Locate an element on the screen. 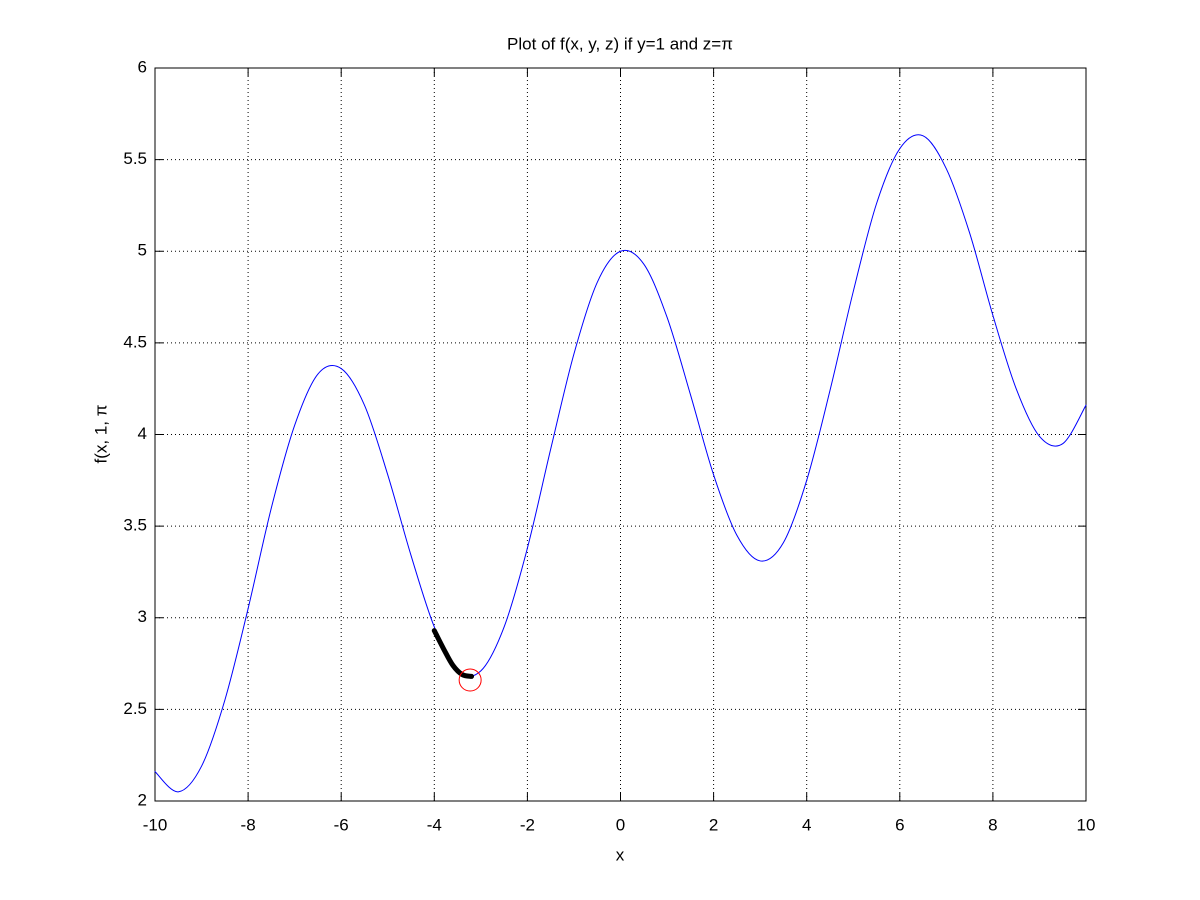 Image resolution: width=1200 pixels, height=900 pixels. curve is located at coordinates (453, 653).